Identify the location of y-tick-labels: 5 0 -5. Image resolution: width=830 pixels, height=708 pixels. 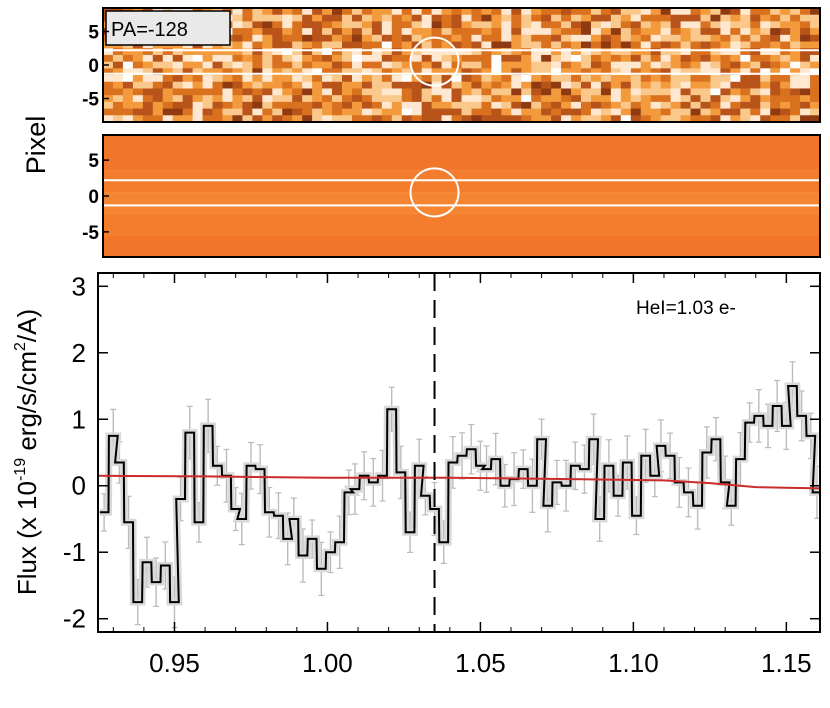
(95, 66).